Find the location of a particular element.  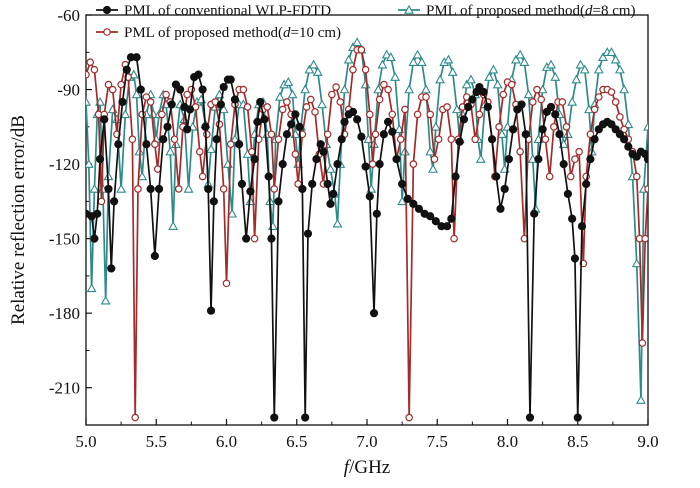

x-axis-title-variable: f is located at coordinates (348, 467).